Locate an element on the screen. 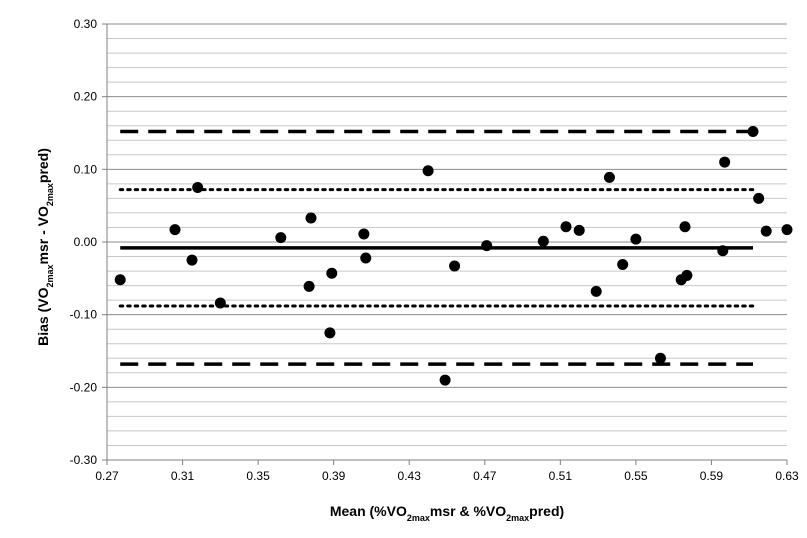 This screenshot has width=807, height=538. x-tick-label: 0.31 is located at coordinates (183, 476).